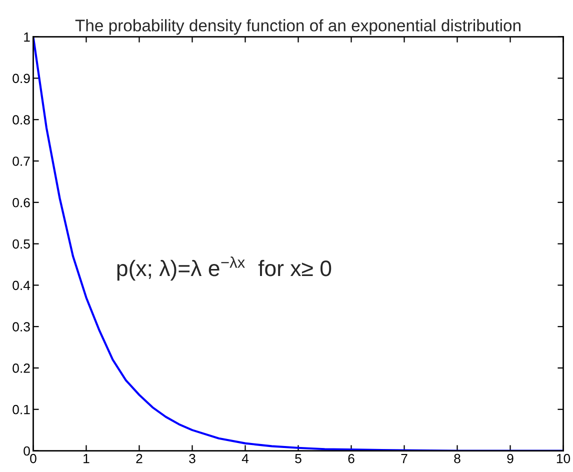  Describe the element at coordinates (21, 120) in the screenshot. I see `y-tick-label: 0.8` at that location.